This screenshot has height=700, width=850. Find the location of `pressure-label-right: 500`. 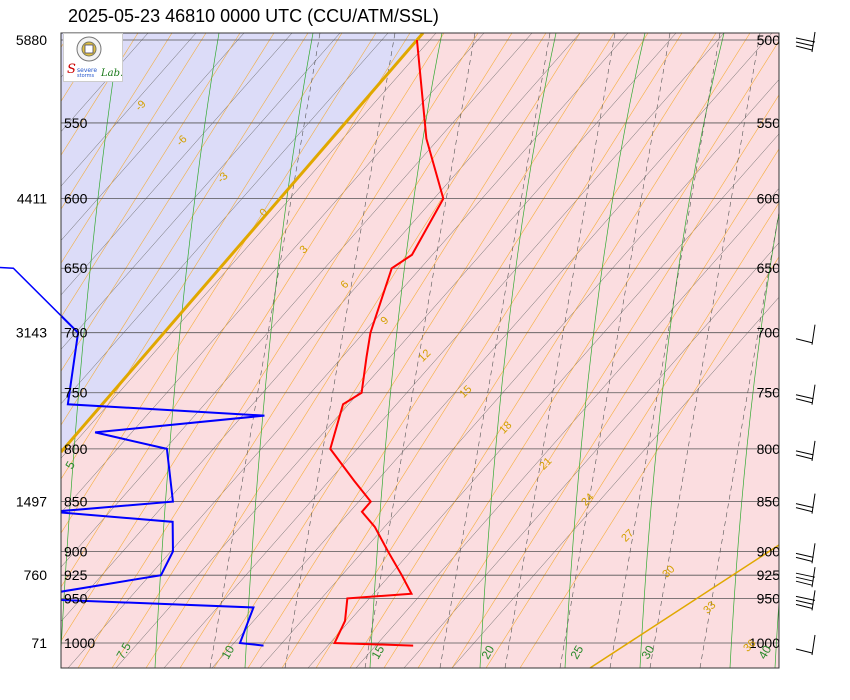

pressure-label-right: 500 is located at coordinates (769, 40).